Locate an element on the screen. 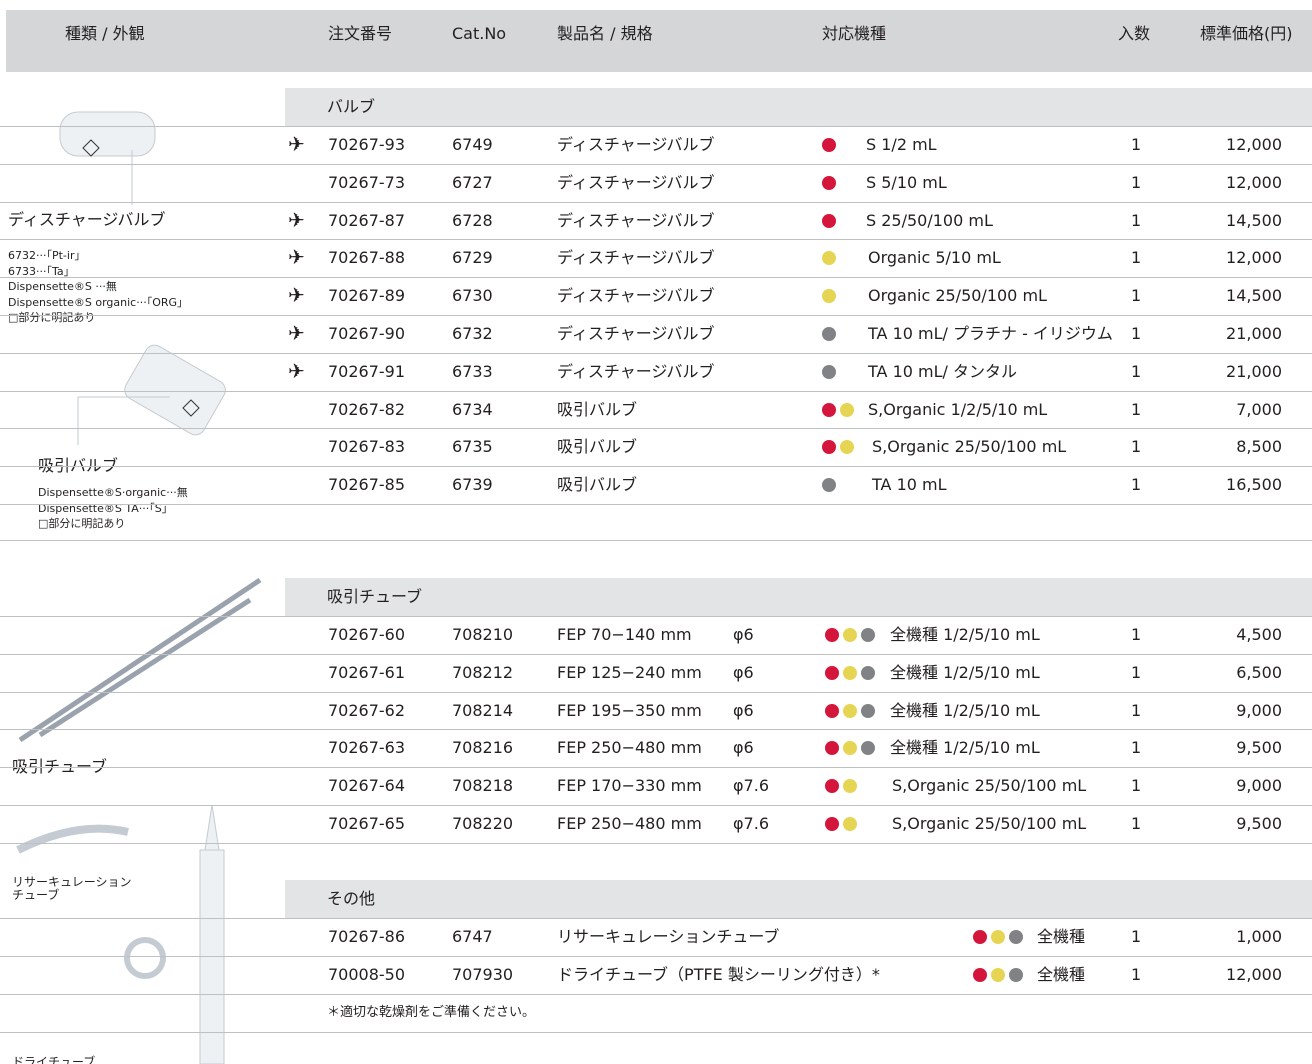 The image size is (1312, 1064). order-no: 70267-63 is located at coordinates (367, 748).